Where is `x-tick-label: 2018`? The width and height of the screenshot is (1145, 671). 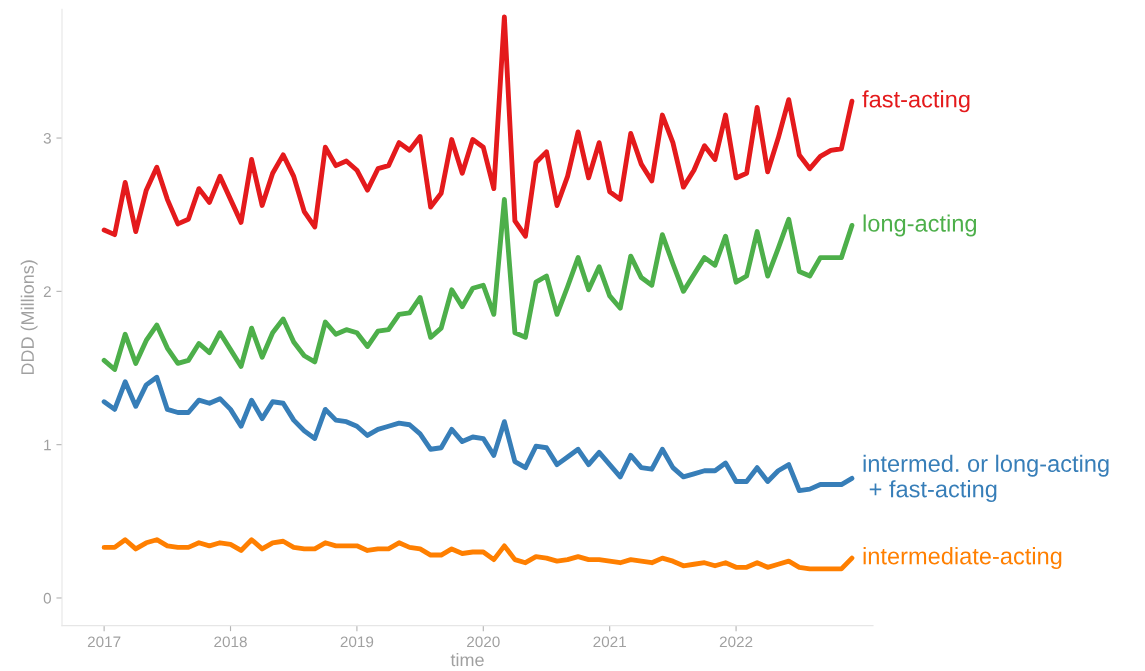 x-tick-label: 2018 is located at coordinates (230, 642).